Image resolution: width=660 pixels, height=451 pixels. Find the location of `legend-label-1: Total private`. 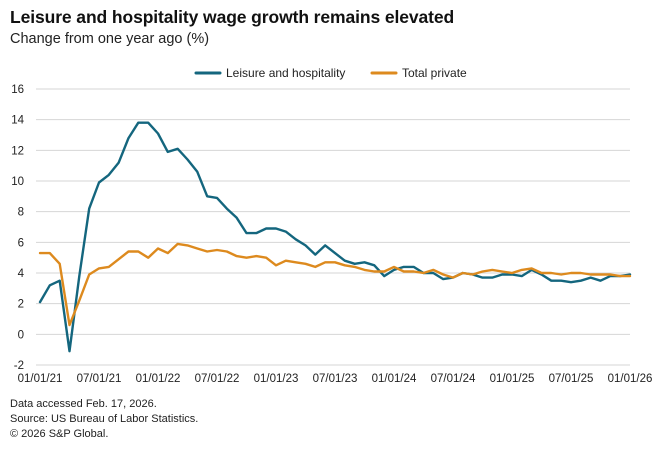

legend-label-1: Total private is located at coordinates (434, 73).